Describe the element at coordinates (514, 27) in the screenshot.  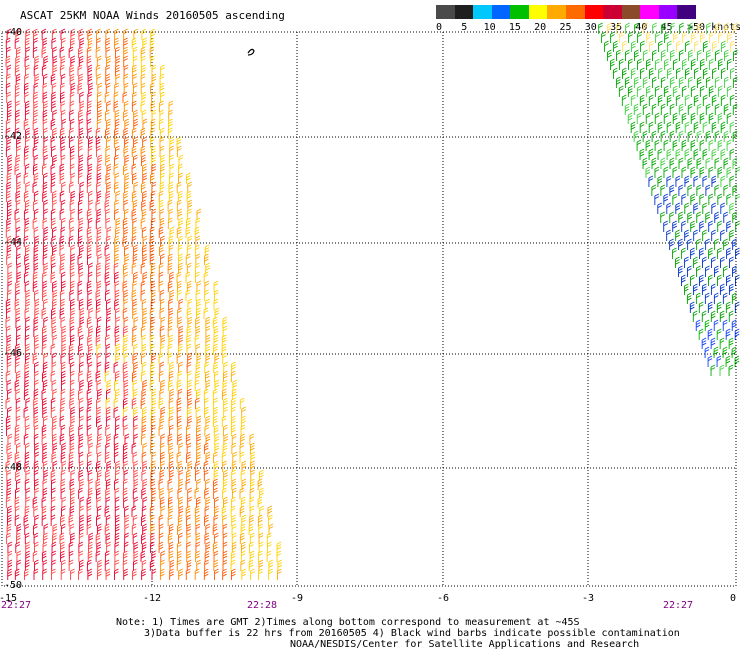
I see `legend-tick: 15` at that location.